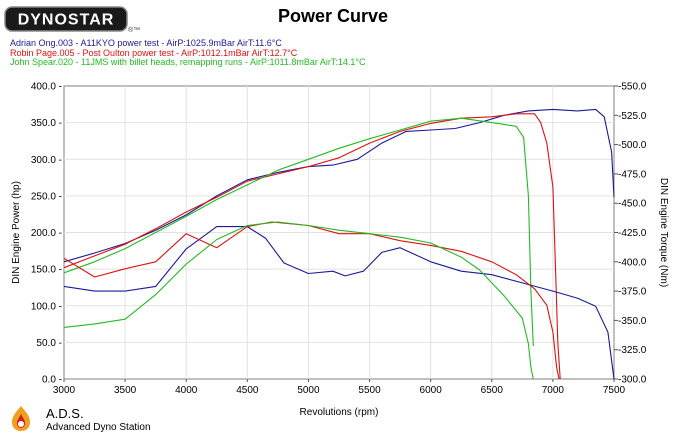  Describe the element at coordinates (64, 390) in the screenshot. I see `x-tick-label: 3000` at that location.